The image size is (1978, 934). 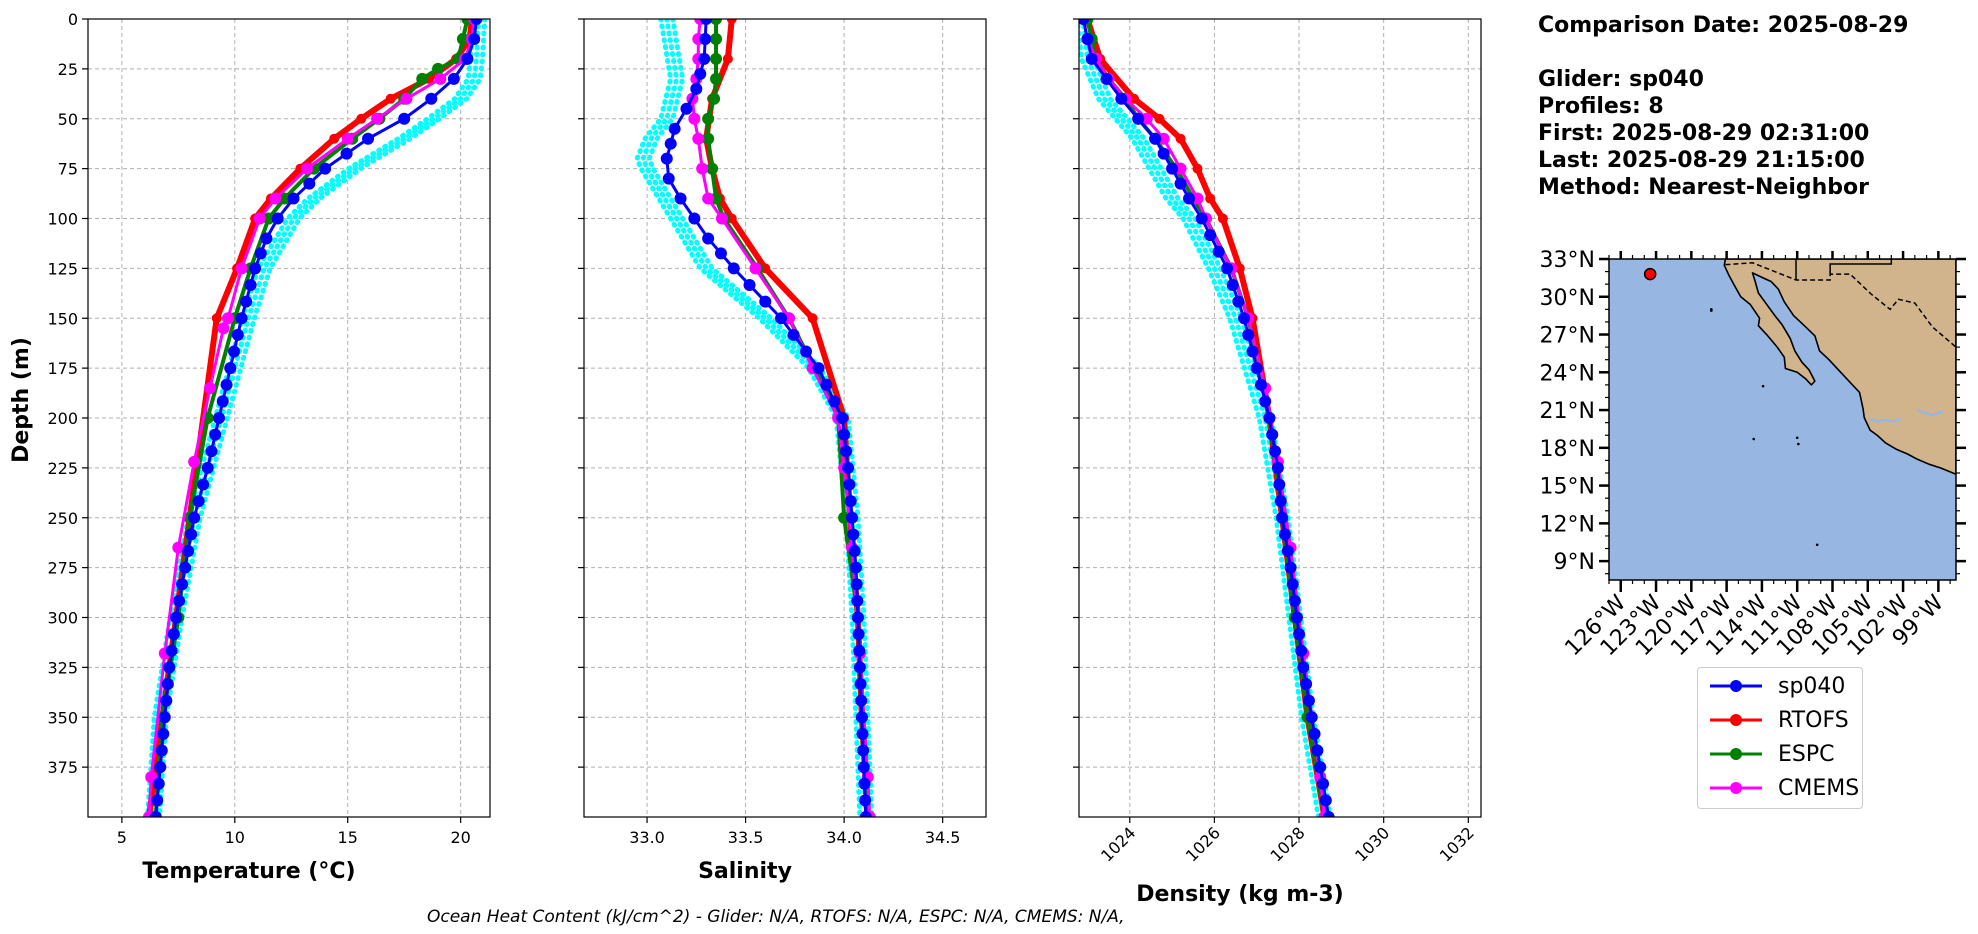 I want to click on y-tick-label: 300, so click(x=62, y=618).